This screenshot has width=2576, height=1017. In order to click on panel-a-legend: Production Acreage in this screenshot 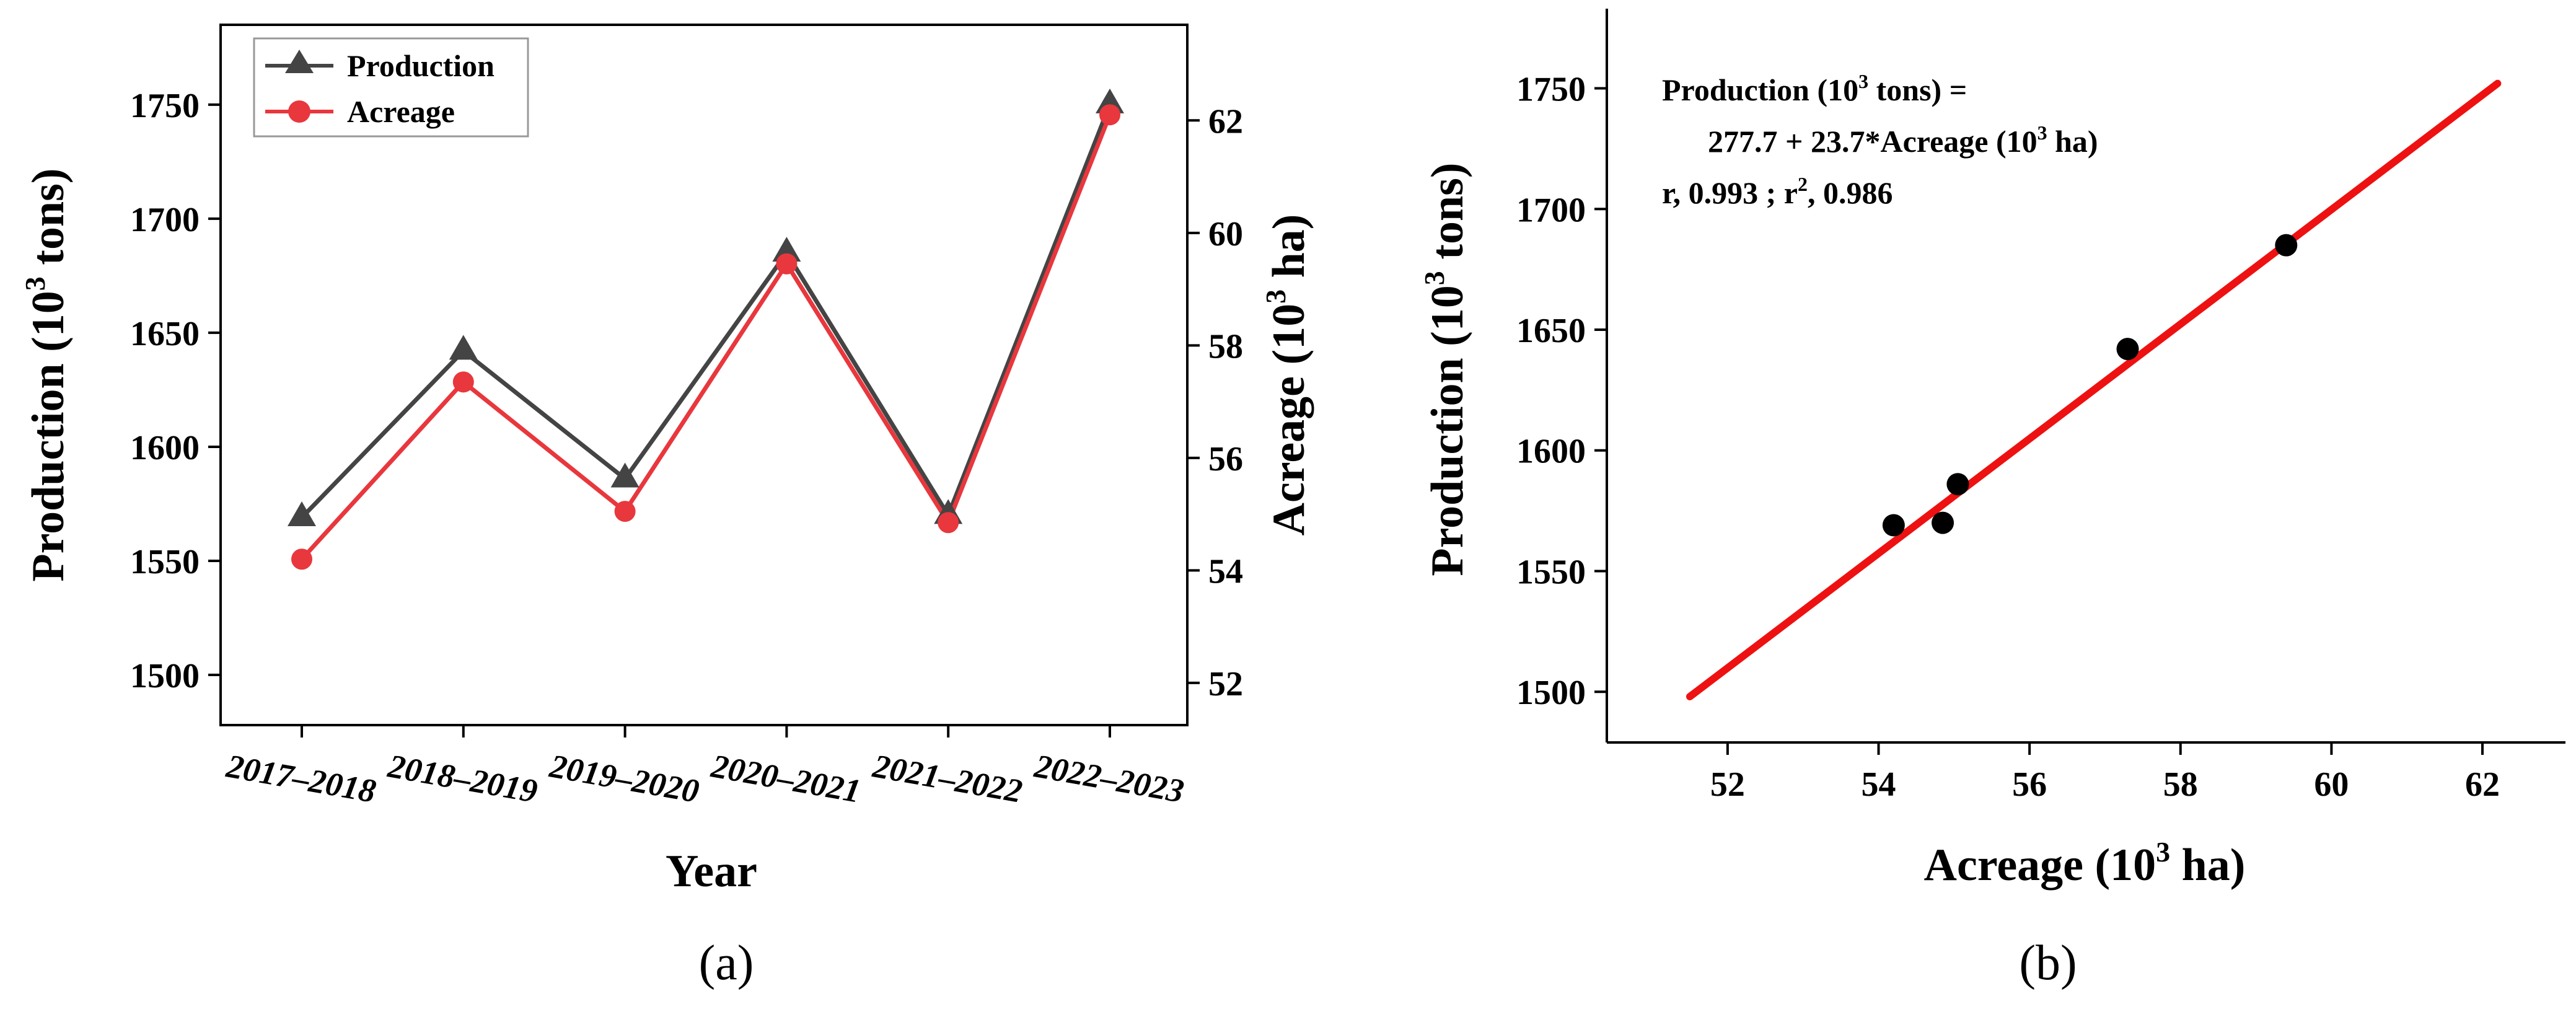, I will do `click(391, 87)`.